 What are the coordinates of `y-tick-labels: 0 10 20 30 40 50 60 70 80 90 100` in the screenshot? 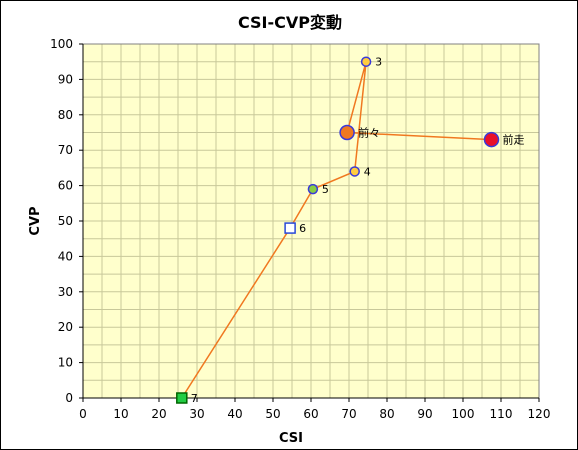 It's located at (61, 221).